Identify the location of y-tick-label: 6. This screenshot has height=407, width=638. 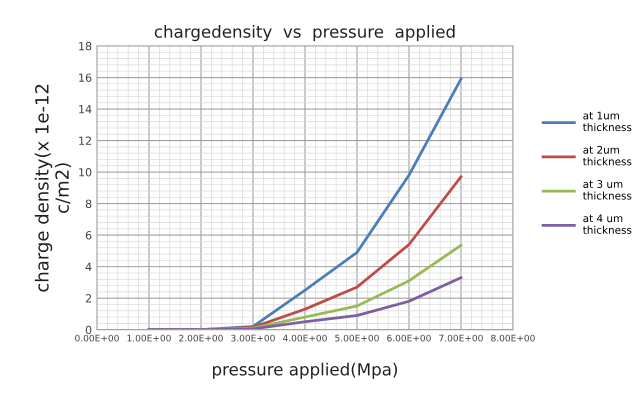
(89, 235).